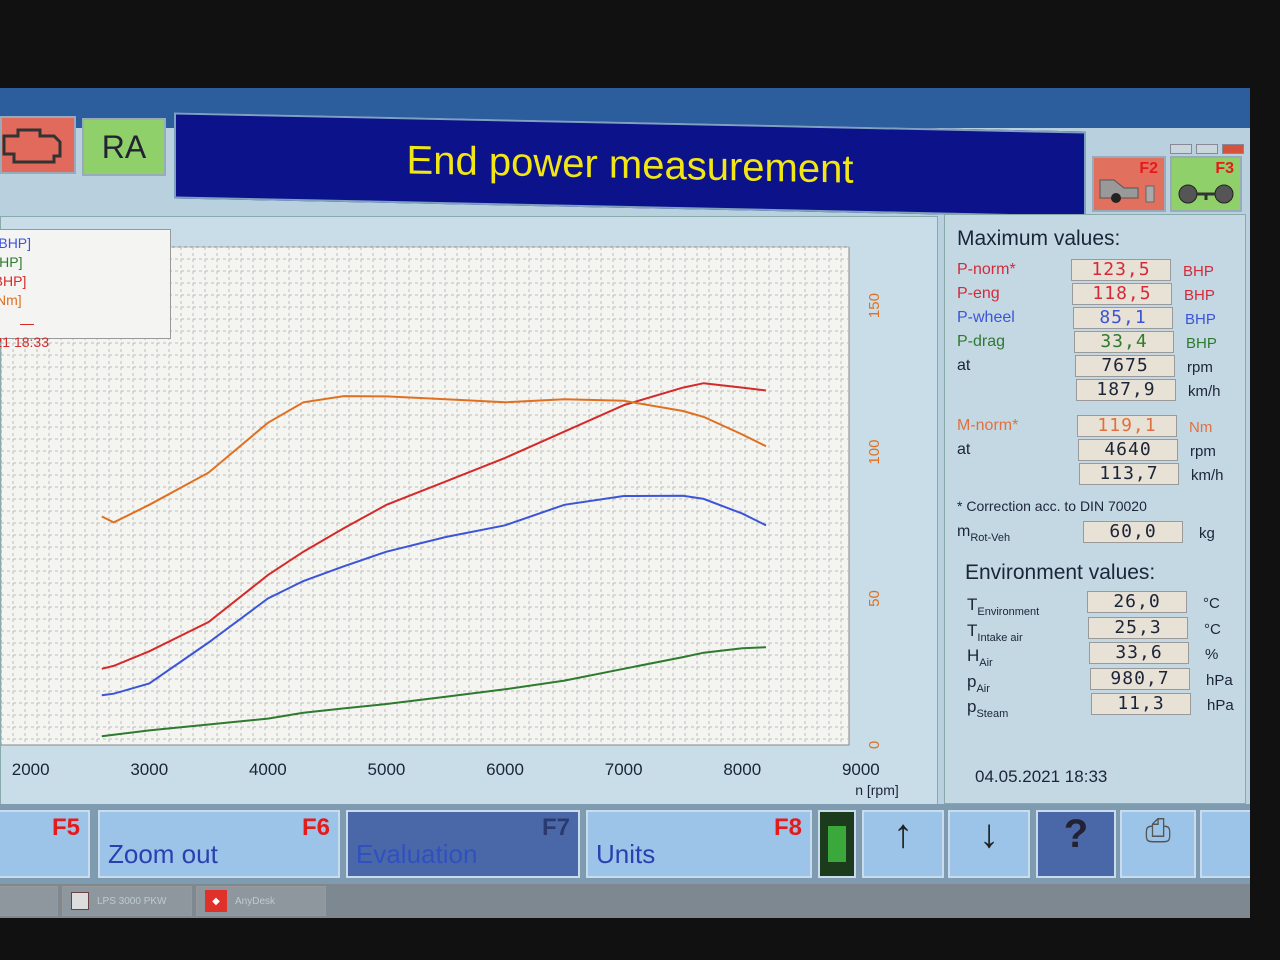  I want to click on env-row-label: HAir, so click(980, 657).